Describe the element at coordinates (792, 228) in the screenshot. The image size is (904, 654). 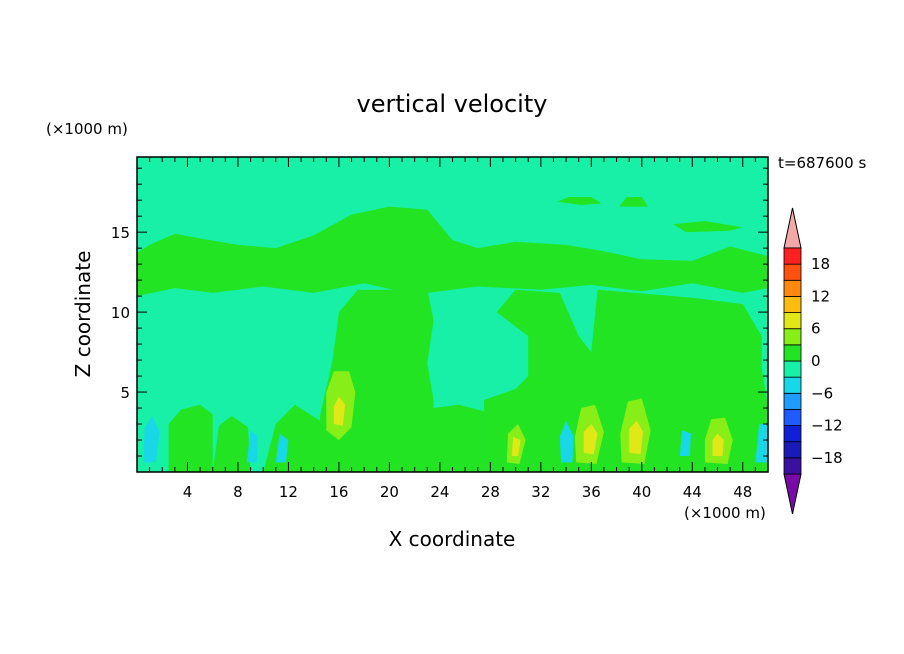
I see `colorbar-top-arrow` at that location.